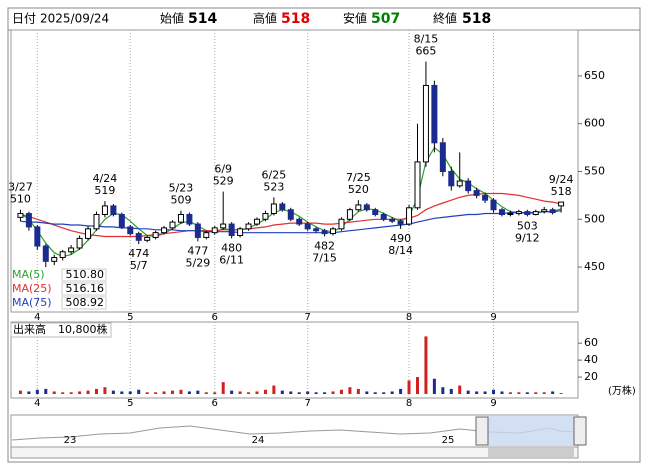 The width and height of the screenshot is (653, 474). What do you see at coordinates (274, 174) in the screenshot?
I see `annotation-date: 6/25` at bounding box center [274, 174].